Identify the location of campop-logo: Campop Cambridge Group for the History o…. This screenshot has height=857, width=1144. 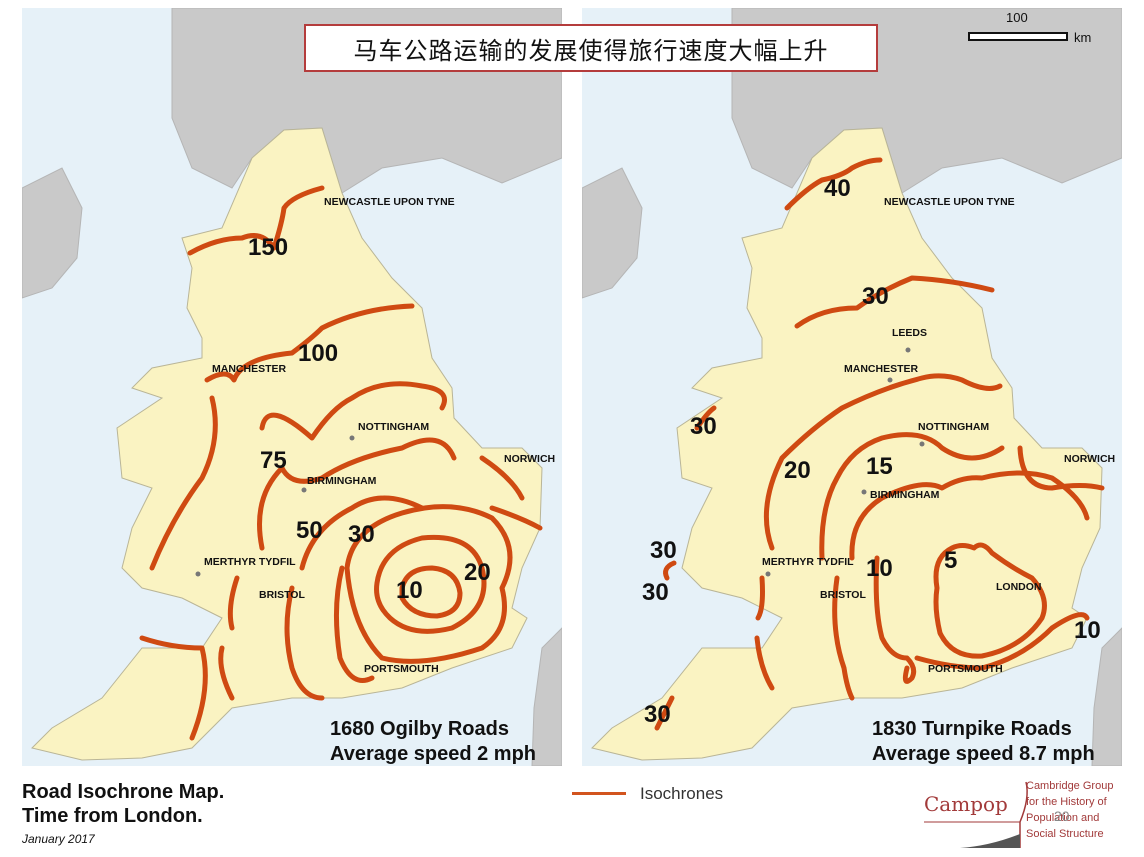
(1025, 814).